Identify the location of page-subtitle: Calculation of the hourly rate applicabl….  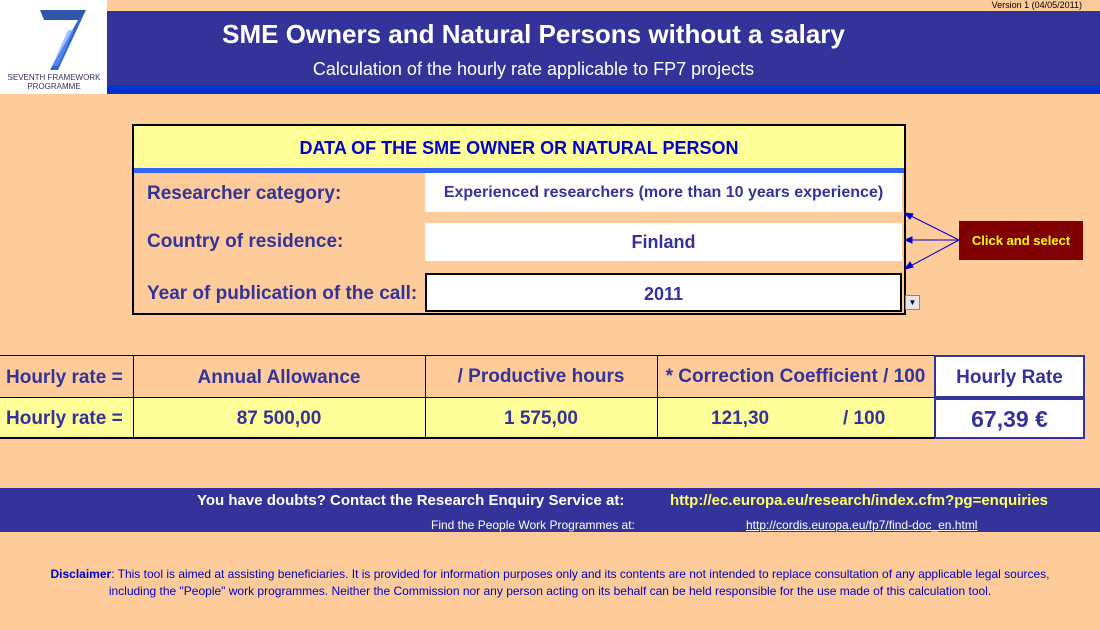
(533, 69).